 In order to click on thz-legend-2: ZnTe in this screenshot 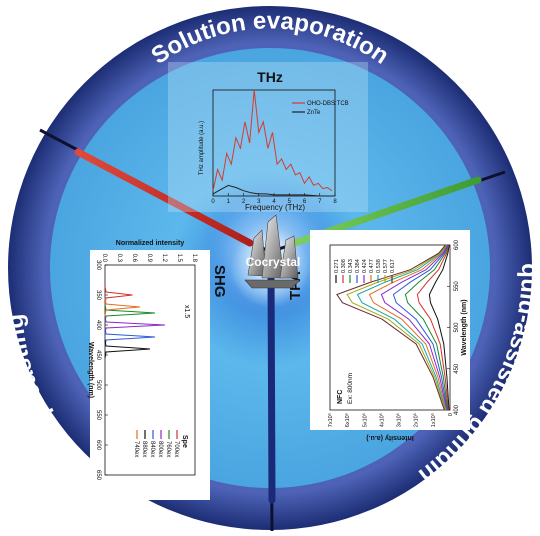, I will do `click(314, 113)`.